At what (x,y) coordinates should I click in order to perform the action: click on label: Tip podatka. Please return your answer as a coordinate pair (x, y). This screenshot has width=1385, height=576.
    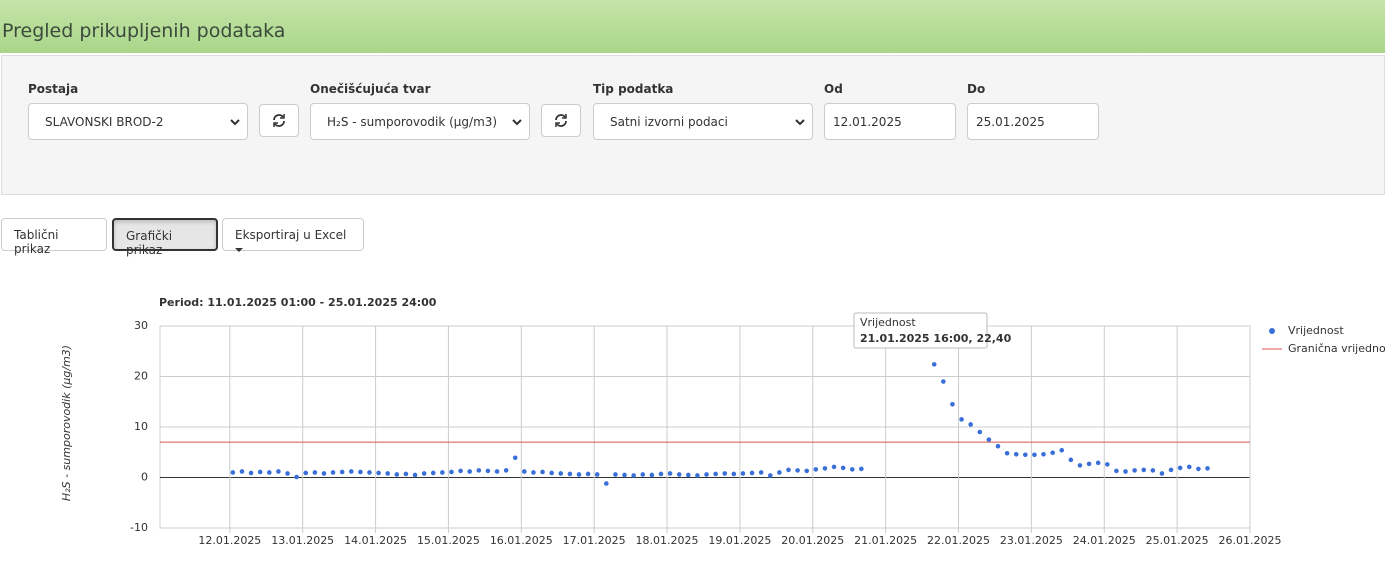
    Looking at the image, I should click on (633, 89).